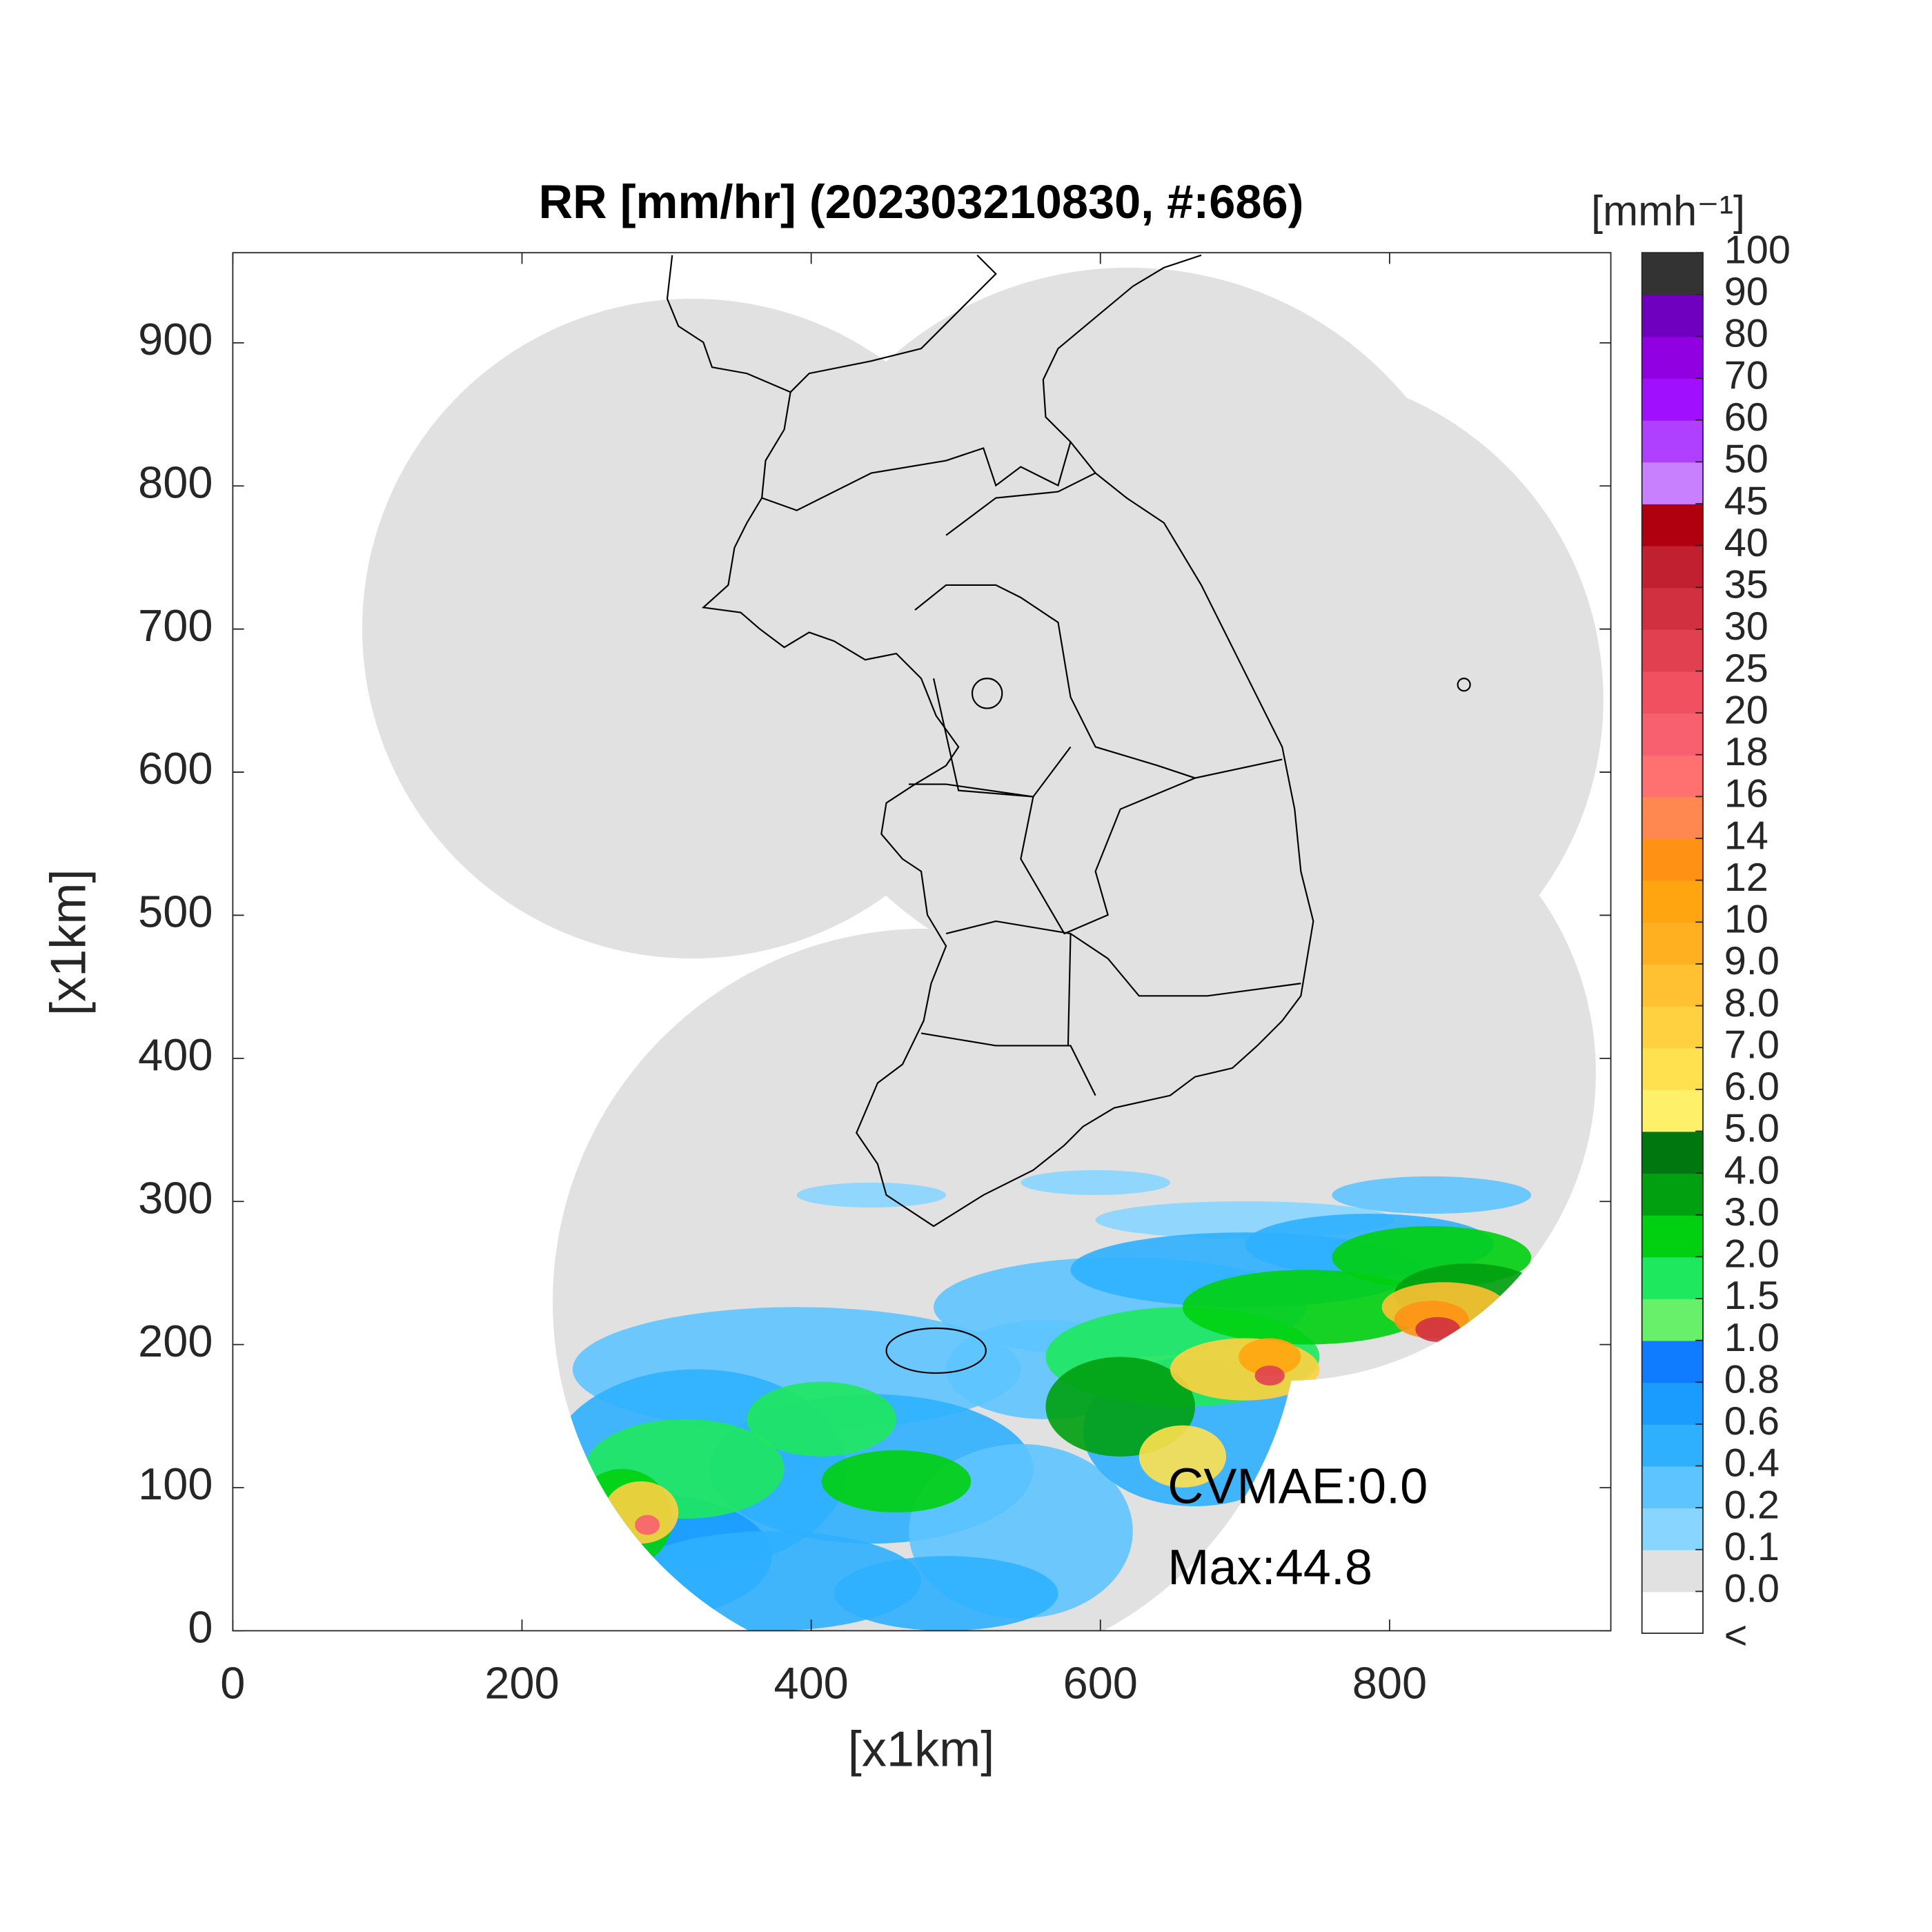 The width and height of the screenshot is (1932, 1932). I want to click on colorbar-tick-label: 12, so click(1746, 878).